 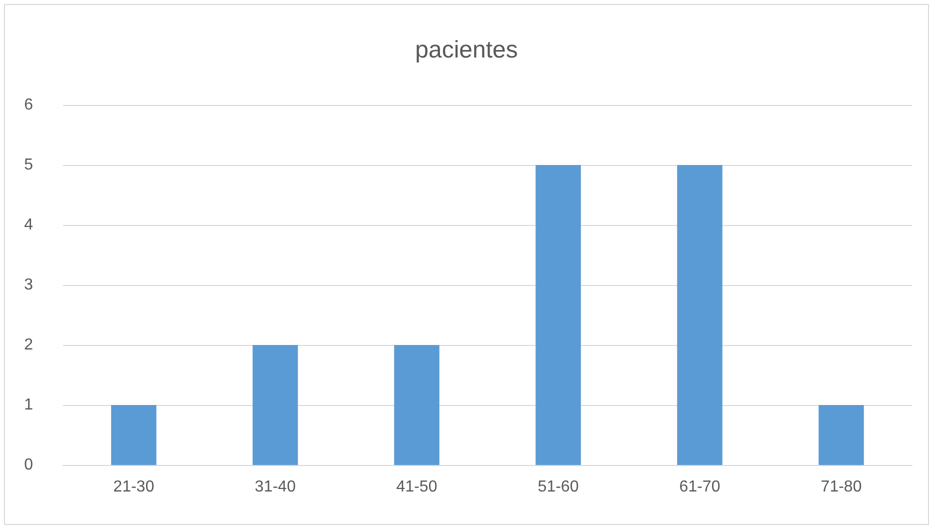 What do you see at coordinates (29, 405) in the screenshot?
I see `y-tick-label: 1` at bounding box center [29, 405].